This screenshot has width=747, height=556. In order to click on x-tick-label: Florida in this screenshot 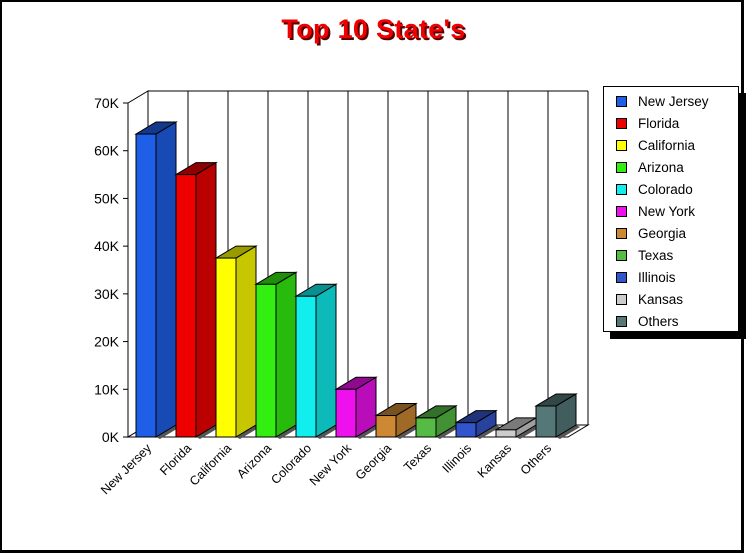, I will do `click(175, 459)`.